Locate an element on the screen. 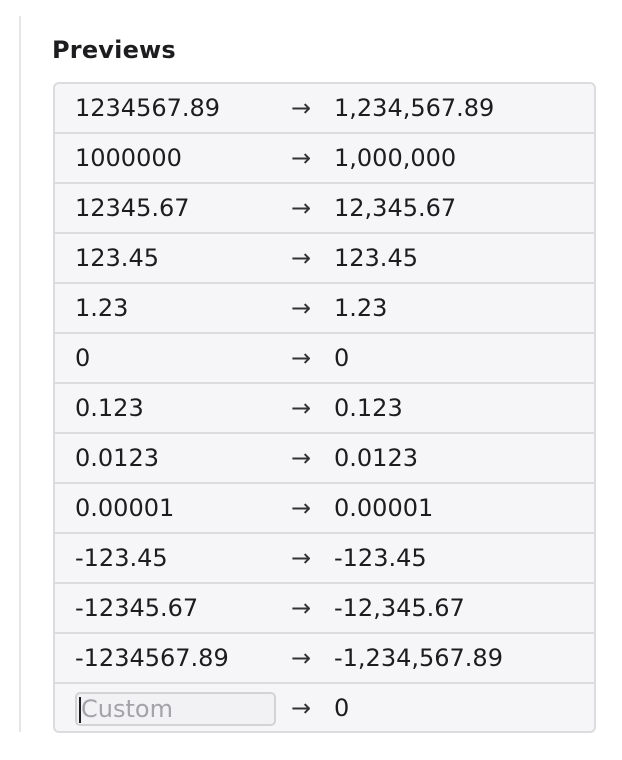  preview-input: 1234567.89 is located at coordinates (148, 108).